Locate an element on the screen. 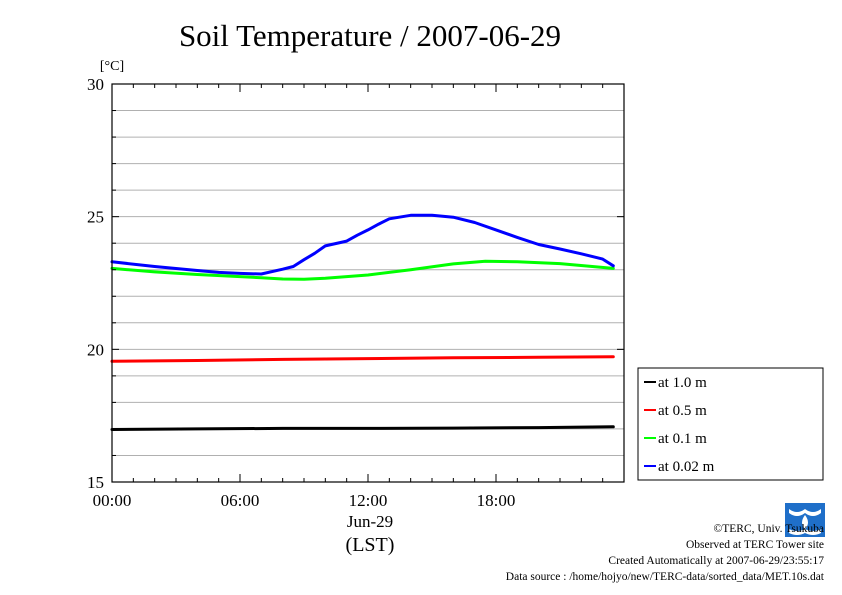  x-tick-label: 18:00 is located at coordinates (496, 500).